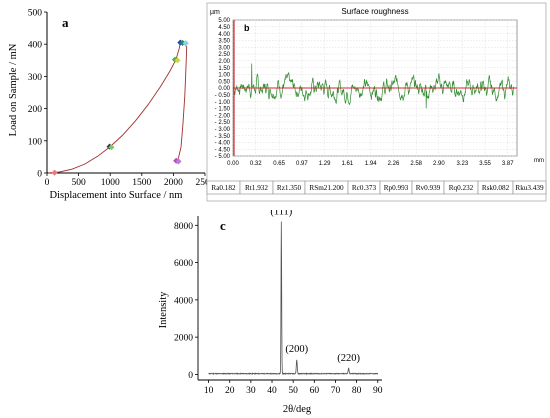 The image size is (550, 418). What do you see at coordinates (461, 188) in the screenshot?
I see `b-table-value: Rq0.232` at bounding box center [461, 188].